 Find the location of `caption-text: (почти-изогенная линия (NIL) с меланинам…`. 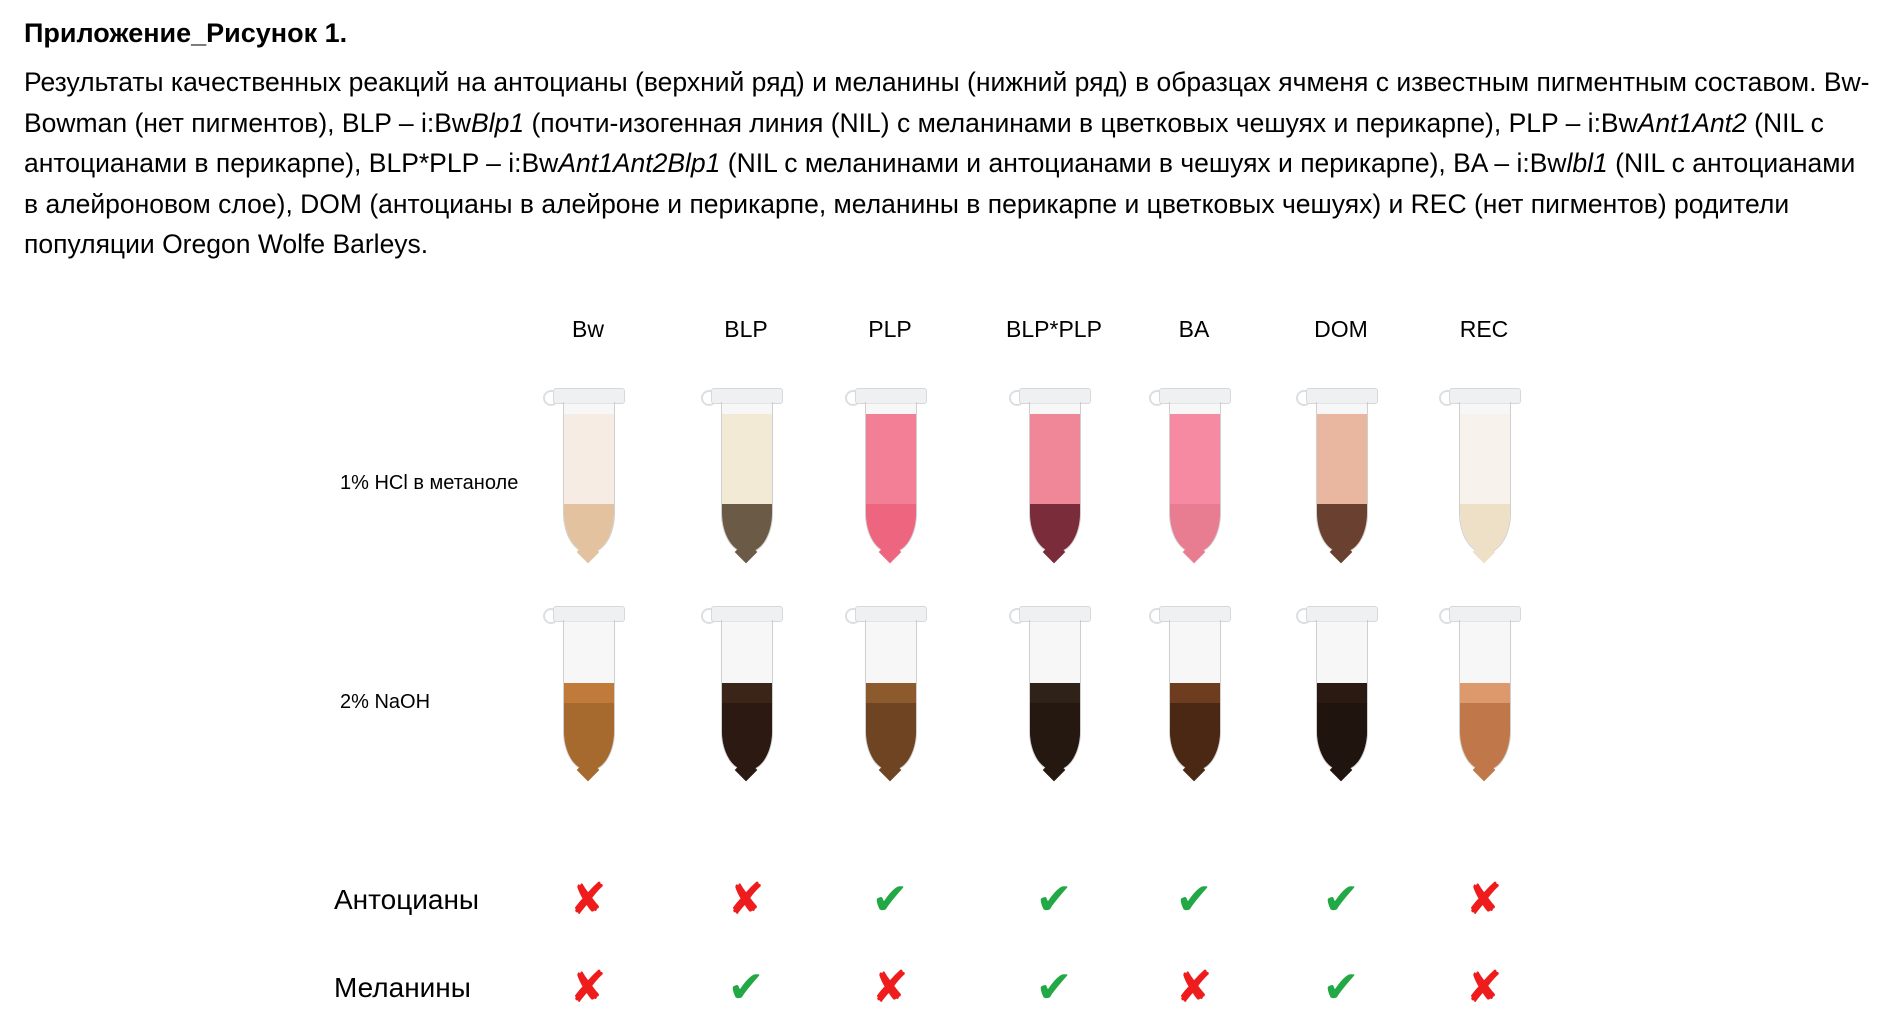

caption-text: (почти-изогенная линия (NIL) с меланинам… is located at coordinates (1081, 122).